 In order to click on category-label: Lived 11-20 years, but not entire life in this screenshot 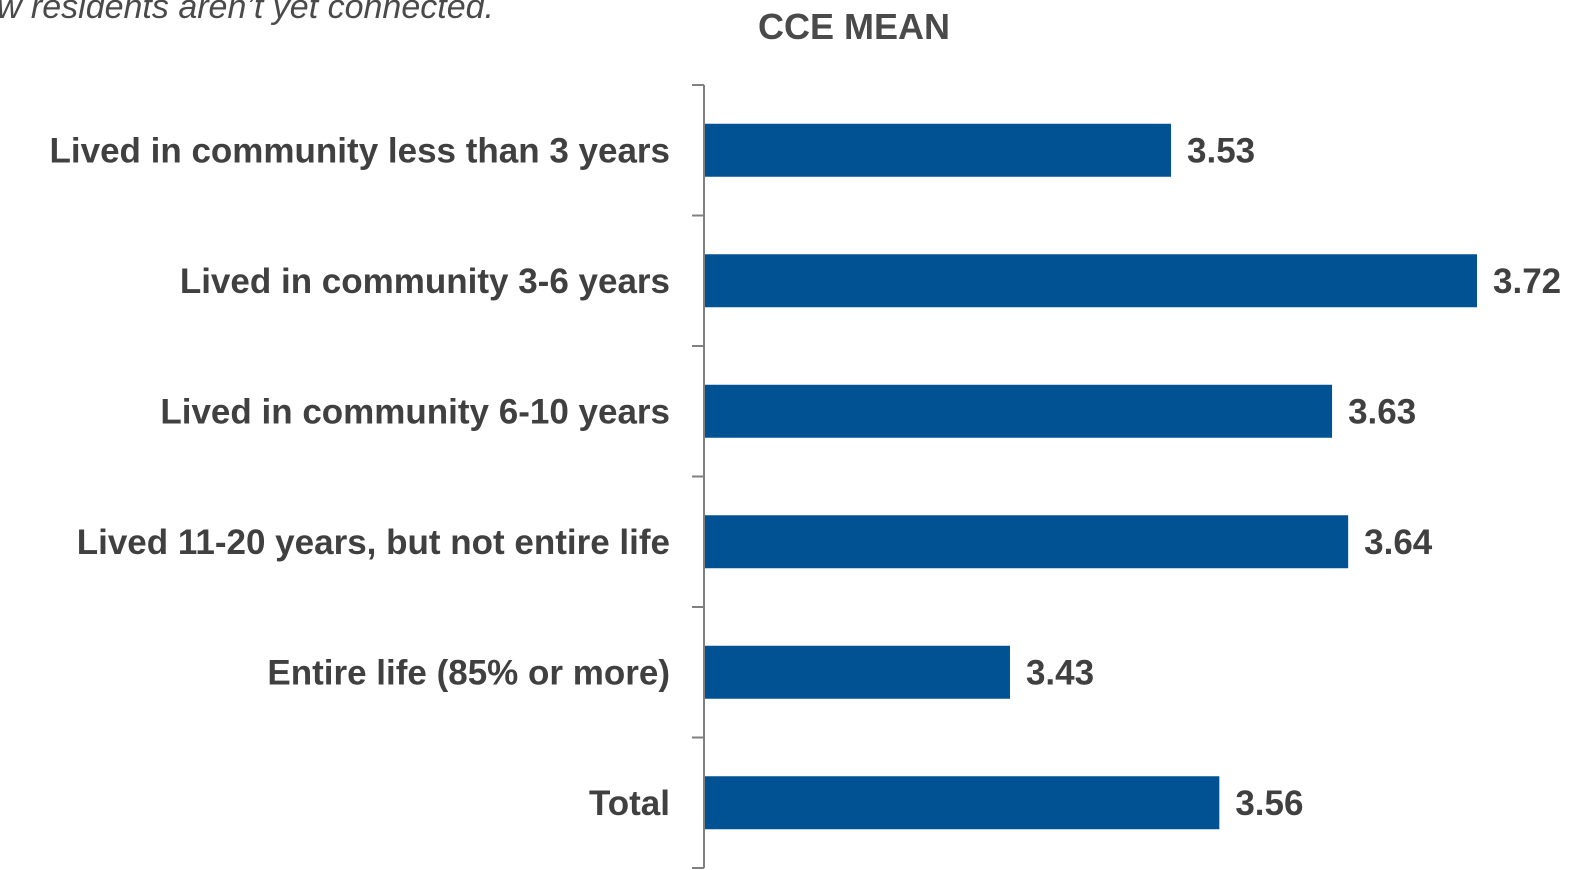, I will do `click(373, 542)`.